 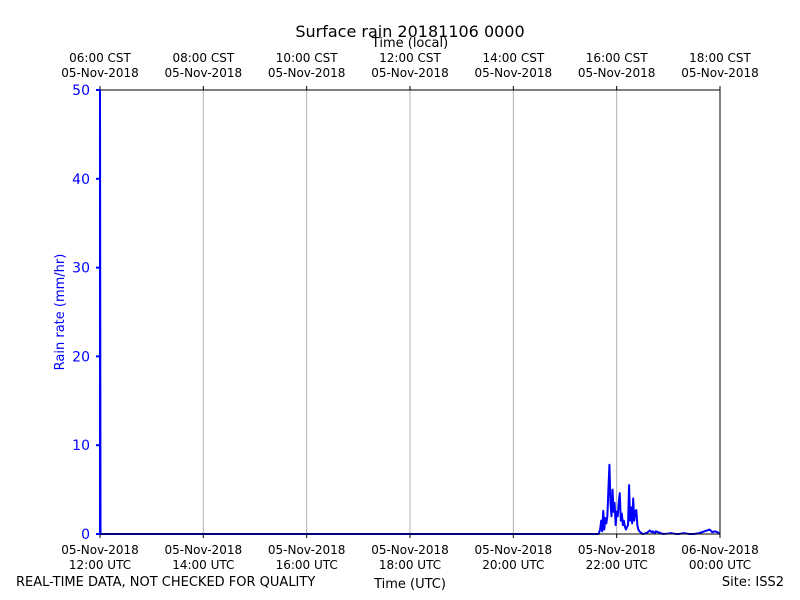 I want to click on x-tick-label-bottom-time-6: 00:00 UTC, so click(x=720, y=565).